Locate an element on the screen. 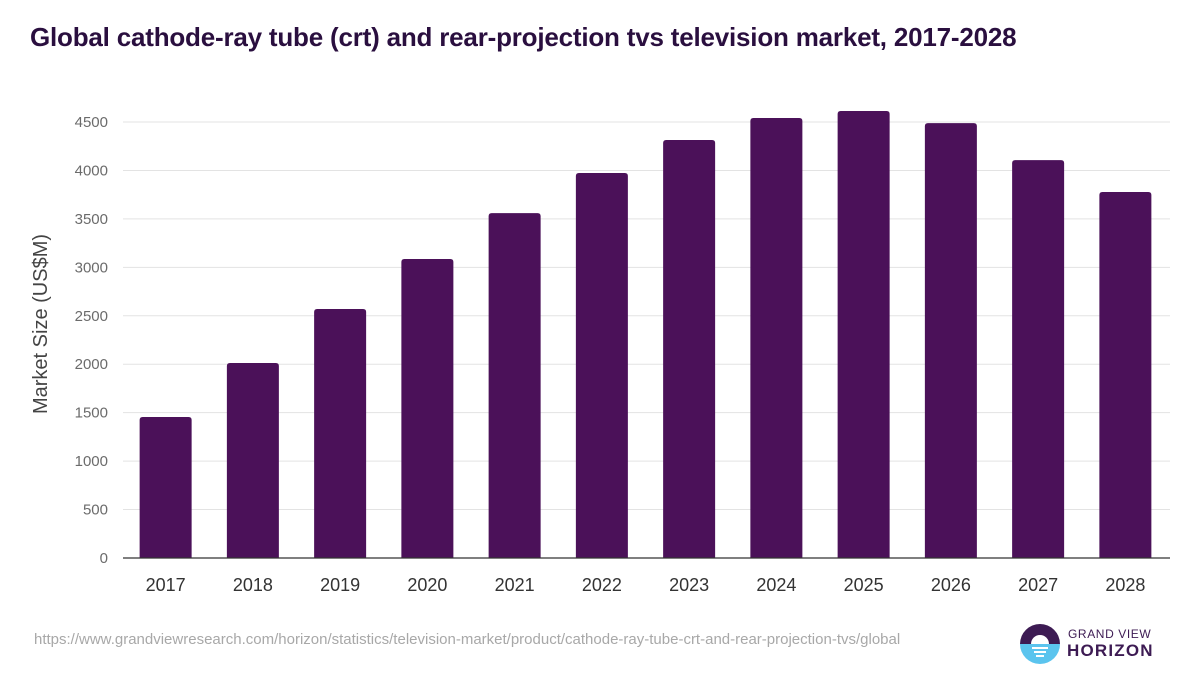 The width and height of the screenshot is (1200, 675). x-tick-label: 2017 is located at coordinates (166, 585).